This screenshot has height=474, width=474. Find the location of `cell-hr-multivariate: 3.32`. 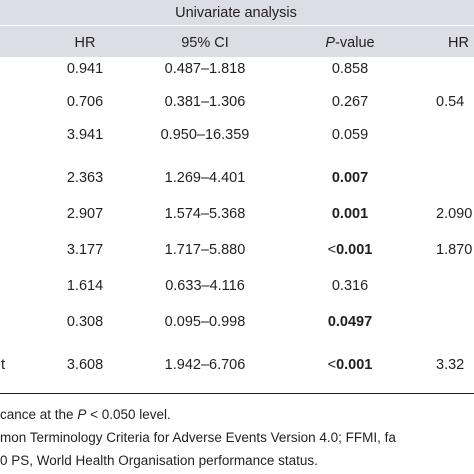

cell-hr-multivariate: 3.32 is located at coordinates (450, 365).